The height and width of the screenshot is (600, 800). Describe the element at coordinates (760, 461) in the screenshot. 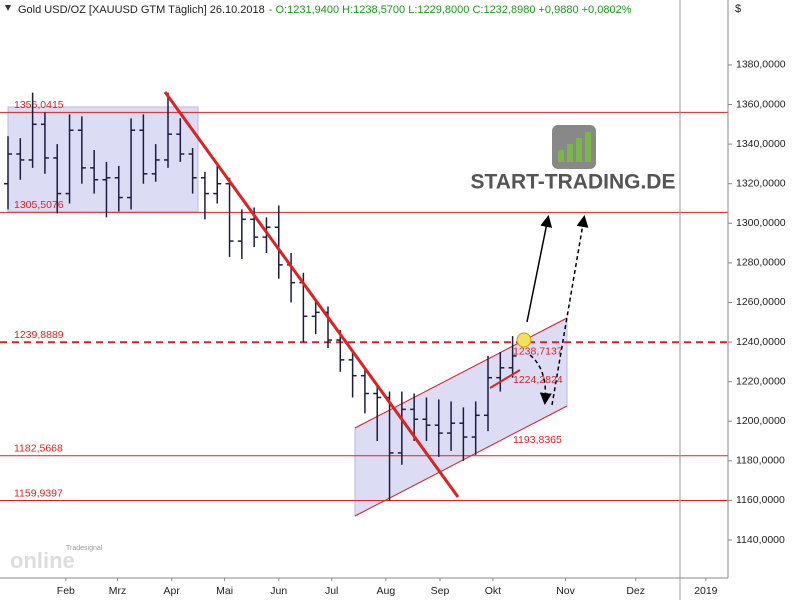

I see `y-tick-label: 1180,0000` at that location.